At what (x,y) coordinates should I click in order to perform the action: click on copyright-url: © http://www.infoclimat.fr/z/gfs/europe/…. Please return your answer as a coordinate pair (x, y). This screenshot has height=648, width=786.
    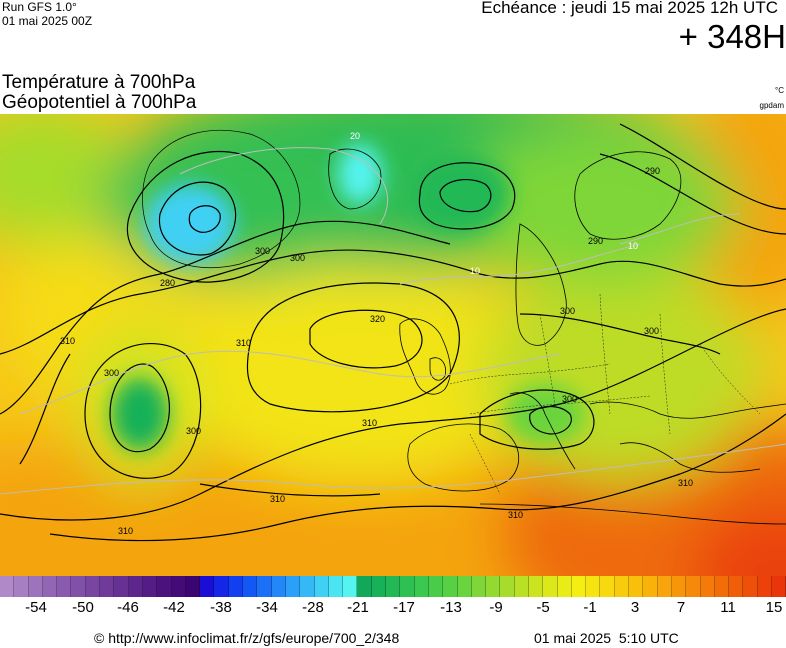
    Looking at the image, I should click on (247, 638).